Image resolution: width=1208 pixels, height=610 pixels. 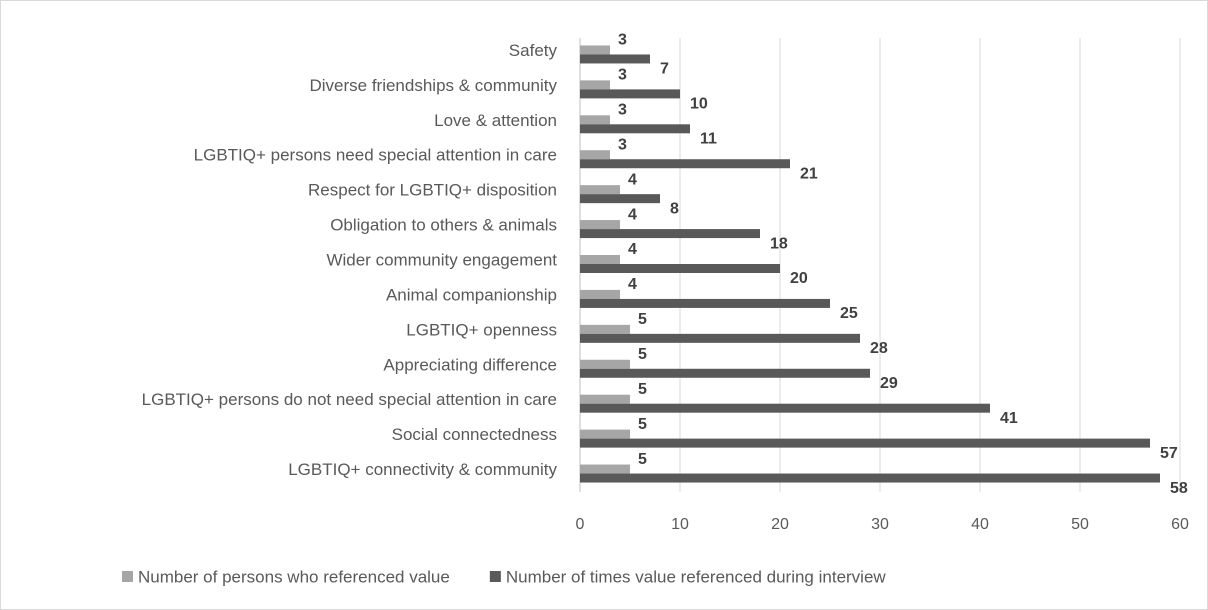 What do you see at coordinates (422, 469) in the screenshot?
I see `y-tick-label: LGBTIQ+ connectivity & community` at bounding box center [422, 469].